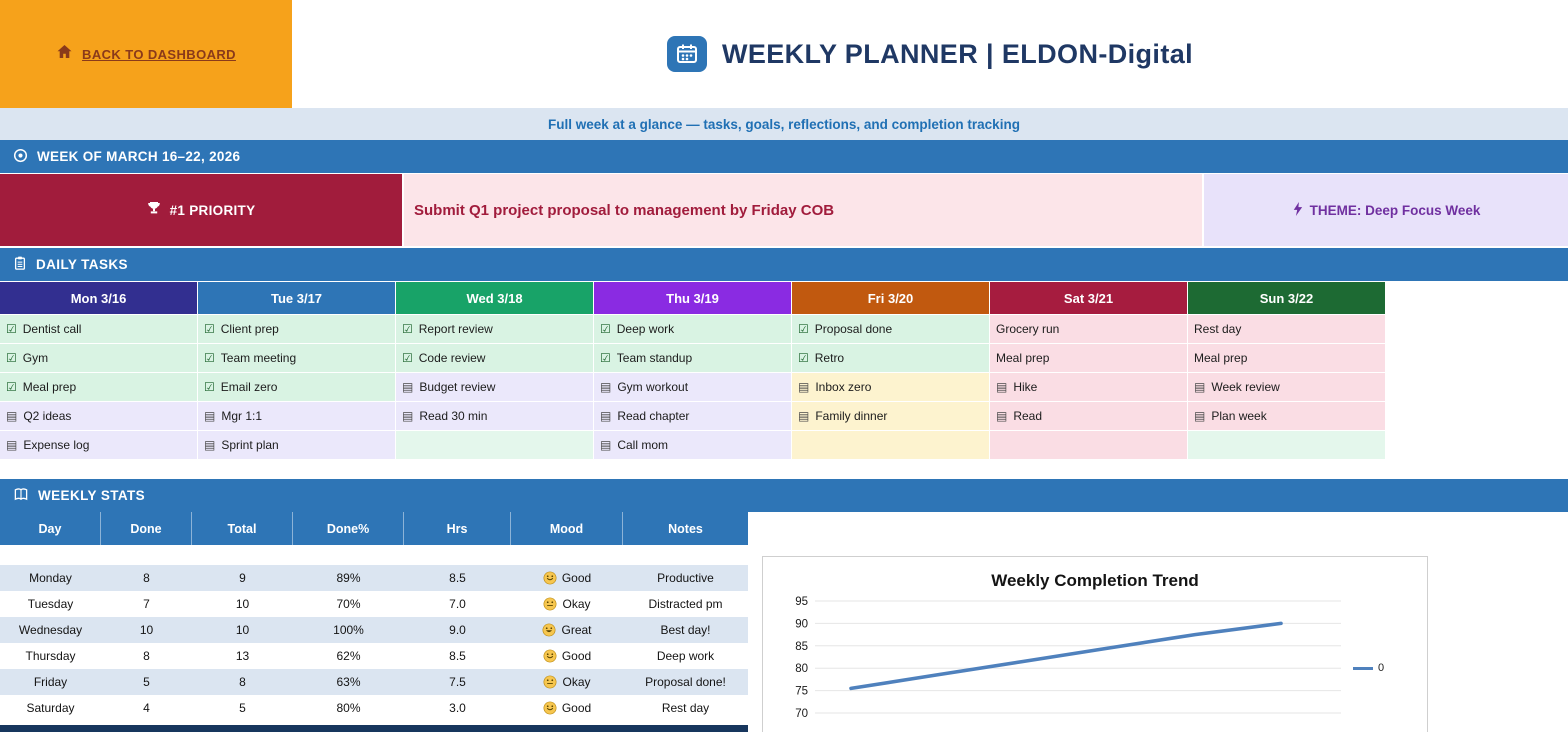 The image size is (1568, 732). What do you see at coordinates (242, 682) in the screenshot?
I see `stats-total-cell: 8` at bounding box center [242, 682].